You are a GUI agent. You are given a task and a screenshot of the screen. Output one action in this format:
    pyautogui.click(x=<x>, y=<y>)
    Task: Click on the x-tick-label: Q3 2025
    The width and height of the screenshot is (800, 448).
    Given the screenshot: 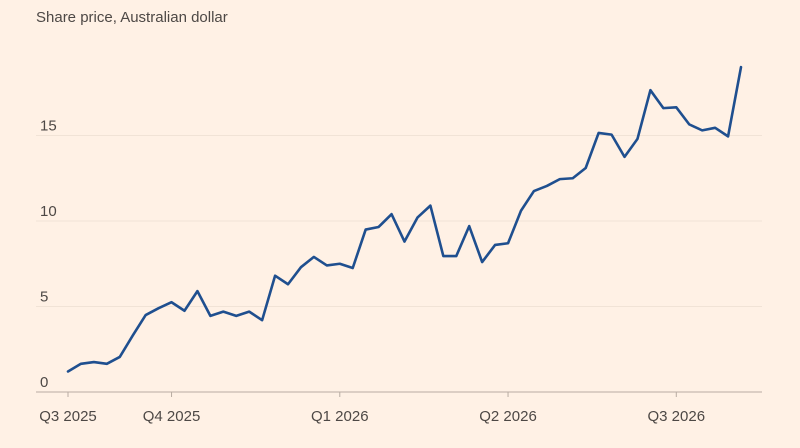 What is the action you would take?
    pyautogui.click(x=68, y=416)
    